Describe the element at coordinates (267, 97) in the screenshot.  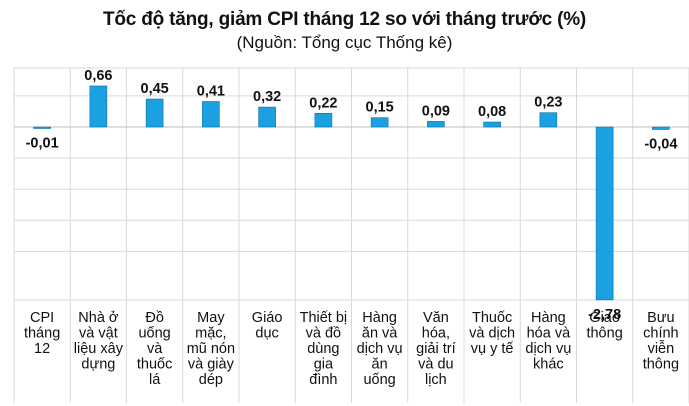
I see `data-label: 0,32` at that location.